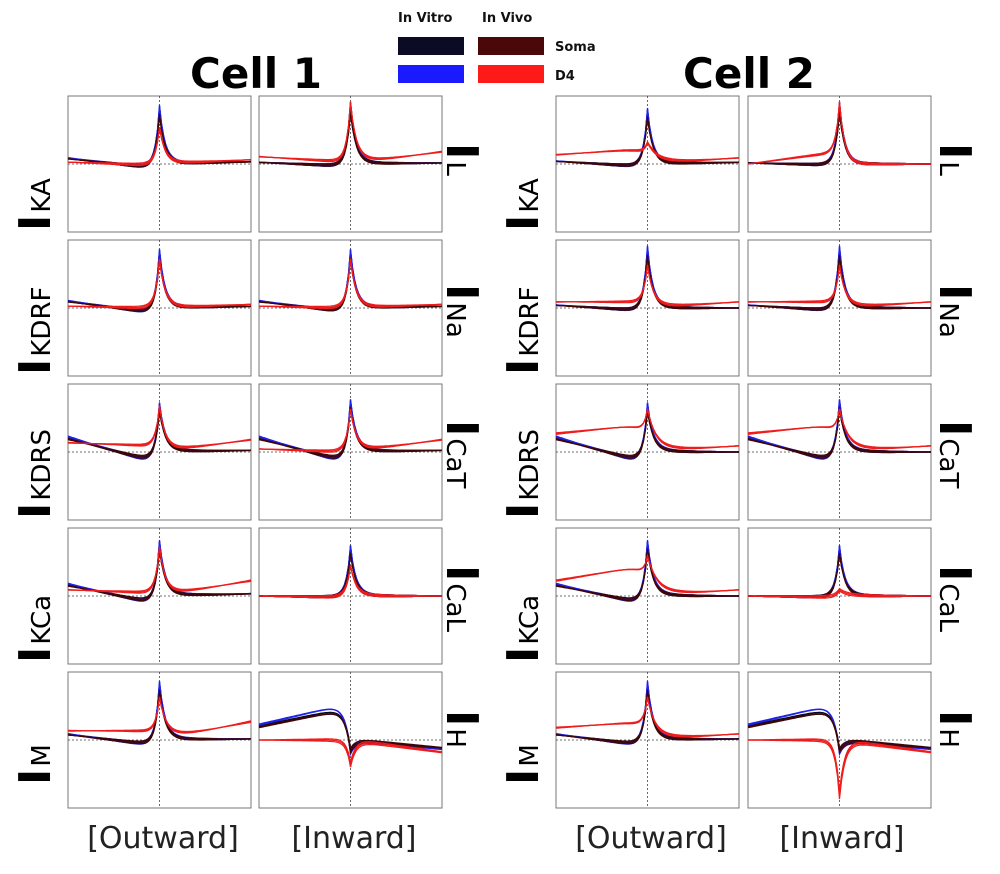  I want to click on current-label-im-cell2: IM, so click(523, 764).